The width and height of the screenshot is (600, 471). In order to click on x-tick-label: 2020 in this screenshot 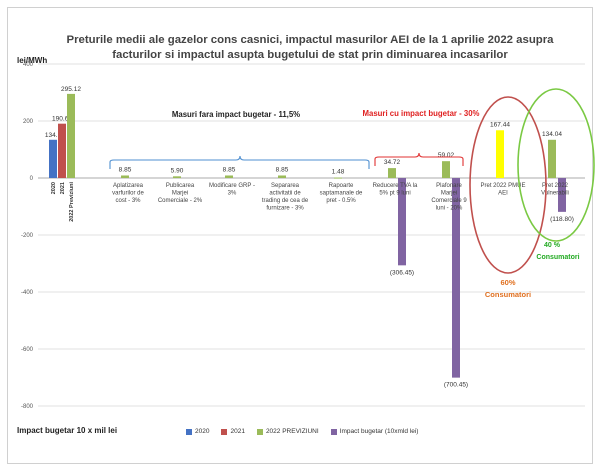, I will do `click(54, 188)`.